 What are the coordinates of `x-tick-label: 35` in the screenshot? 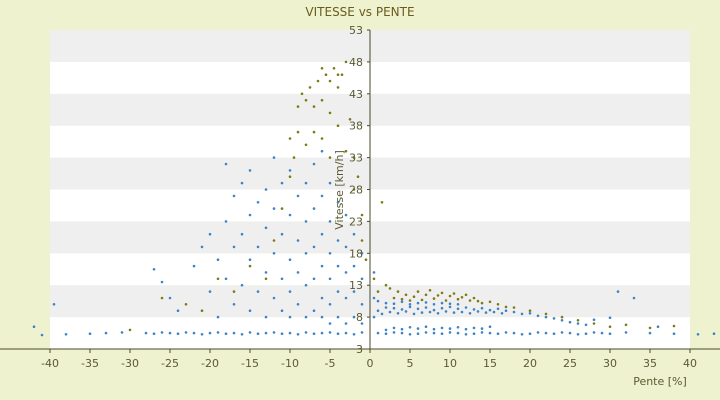 It's located at (650, 363).